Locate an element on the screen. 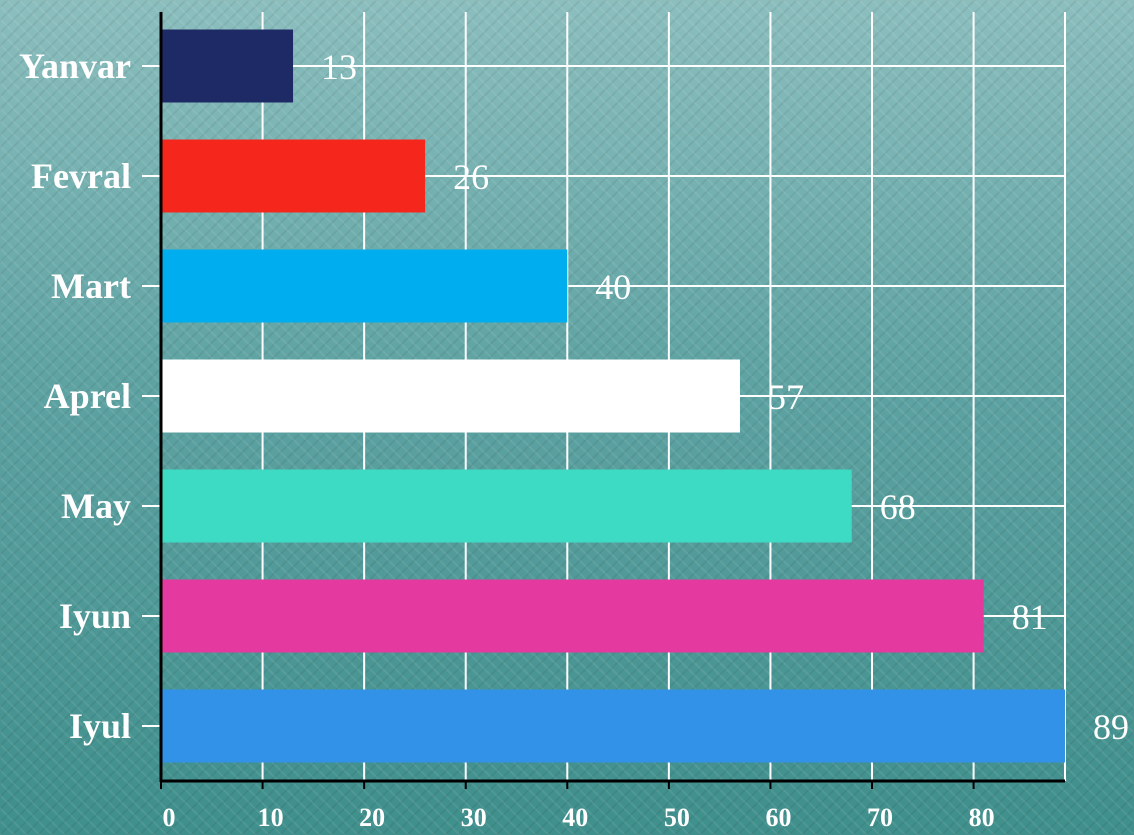 The width and height of the screenshot is (1134, 835). x-tick-label: 50 is located at coordinates (677, 817).